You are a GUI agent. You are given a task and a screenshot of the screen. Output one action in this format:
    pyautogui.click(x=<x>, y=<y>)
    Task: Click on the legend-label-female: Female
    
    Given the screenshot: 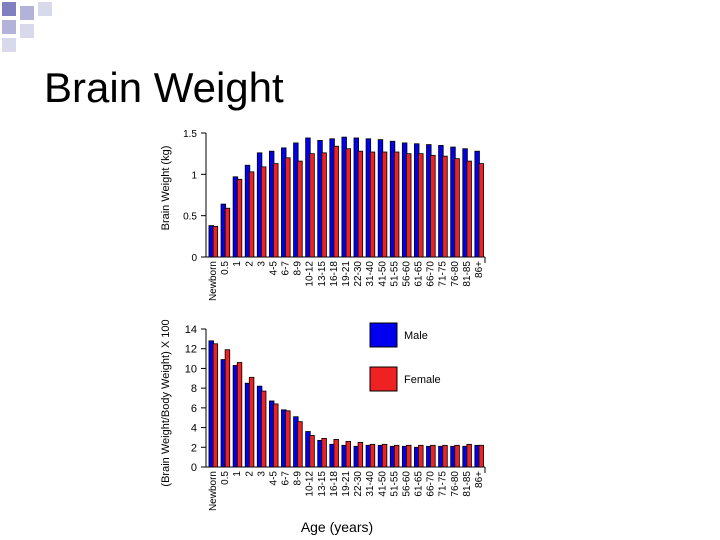 What is the action you would take?
    pyautogui.click(x=422, y=380)
    